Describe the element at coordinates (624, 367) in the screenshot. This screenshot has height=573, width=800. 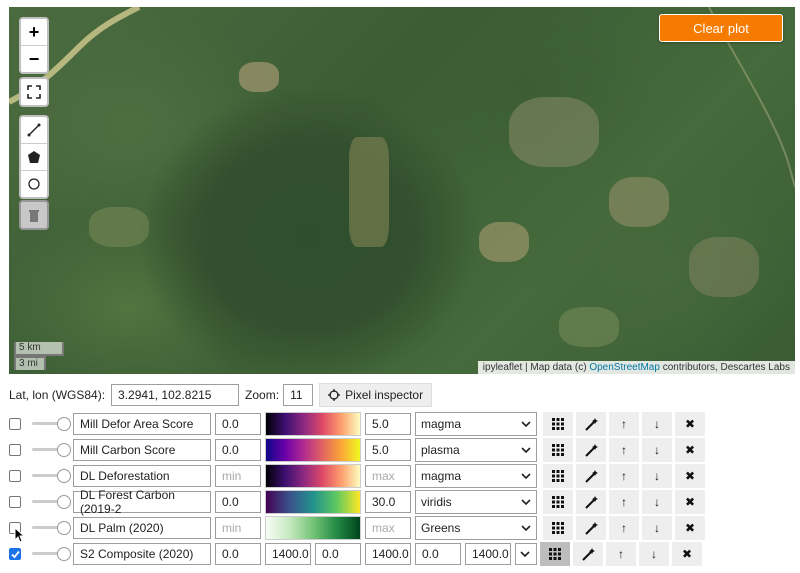
I see `openstreetmap-link: OpenStreetMap` at that location.